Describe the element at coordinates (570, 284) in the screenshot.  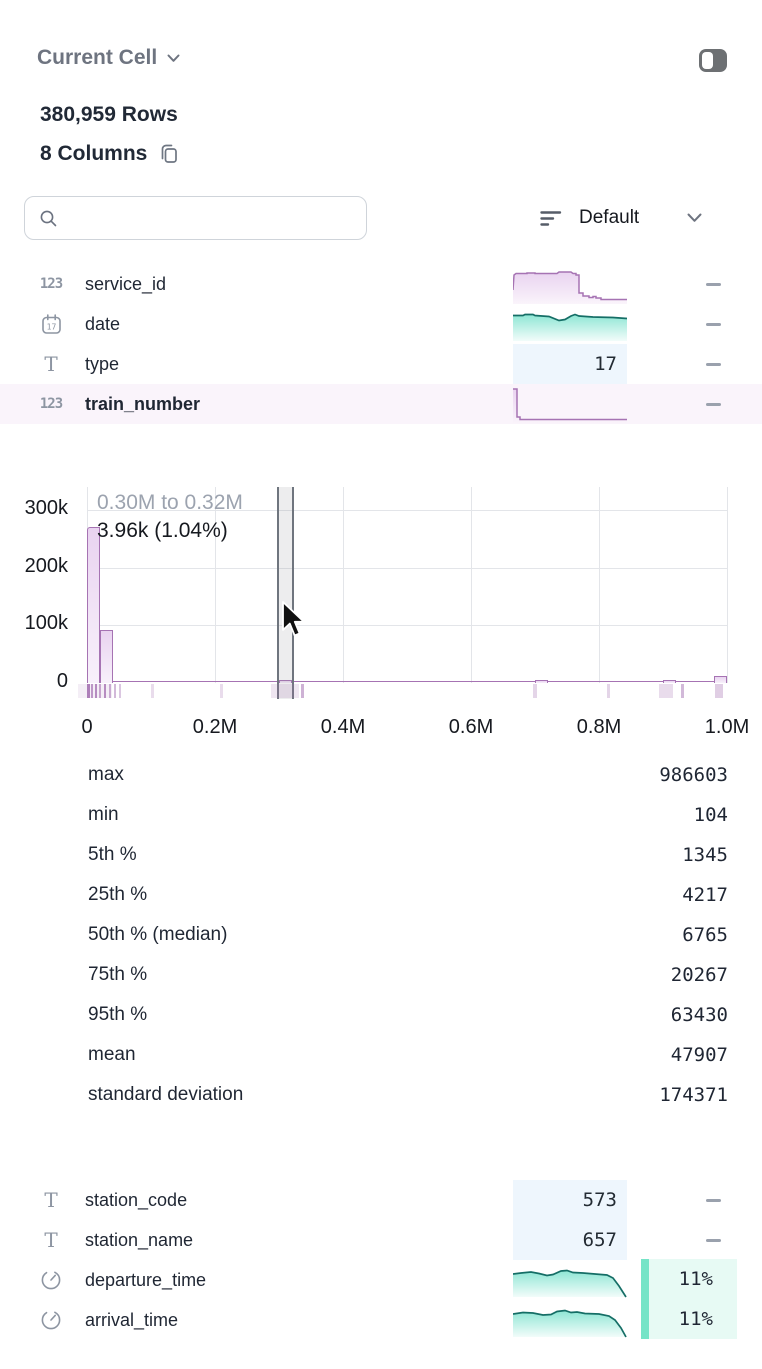
I see `service-id-sparkline` at that location.